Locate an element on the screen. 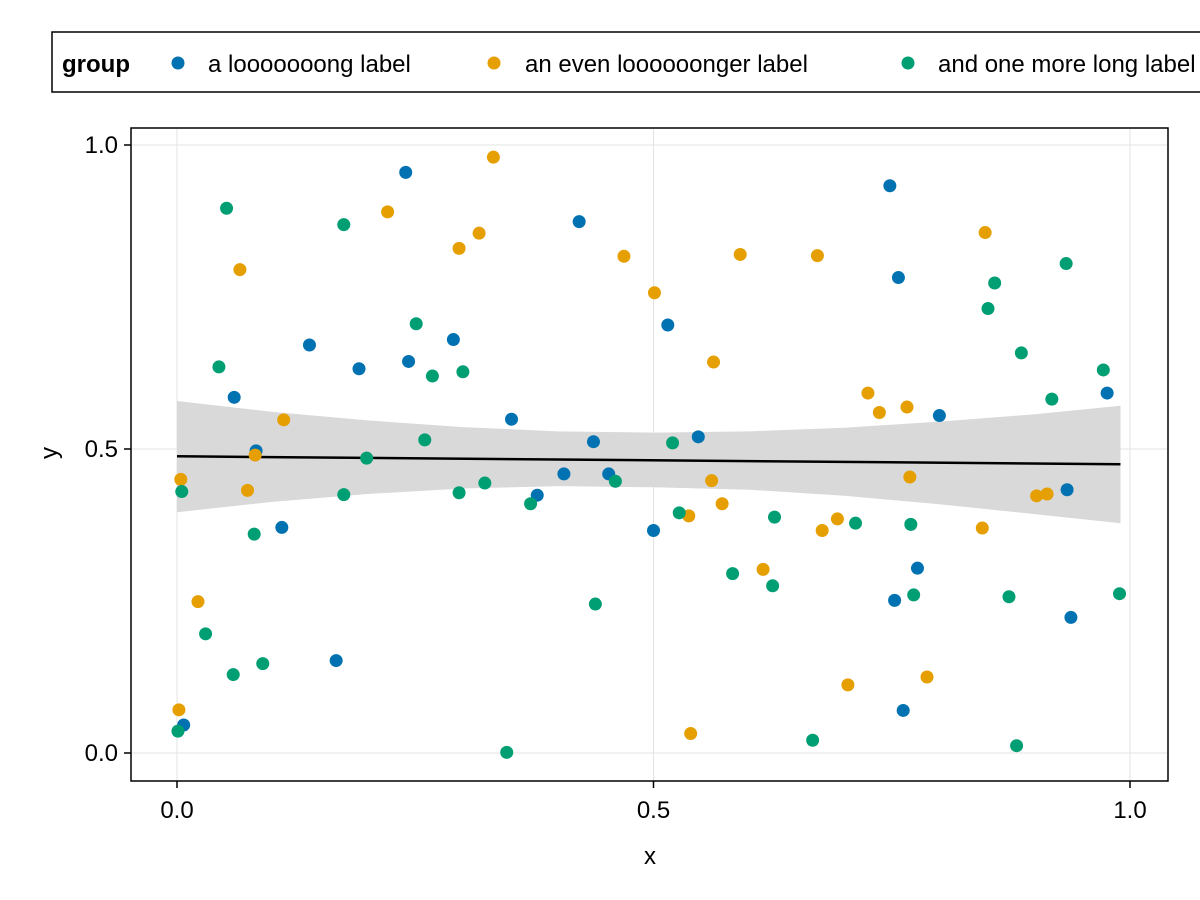  legend-label-series-1: a looooooong label is located at coordinates (309, 64).